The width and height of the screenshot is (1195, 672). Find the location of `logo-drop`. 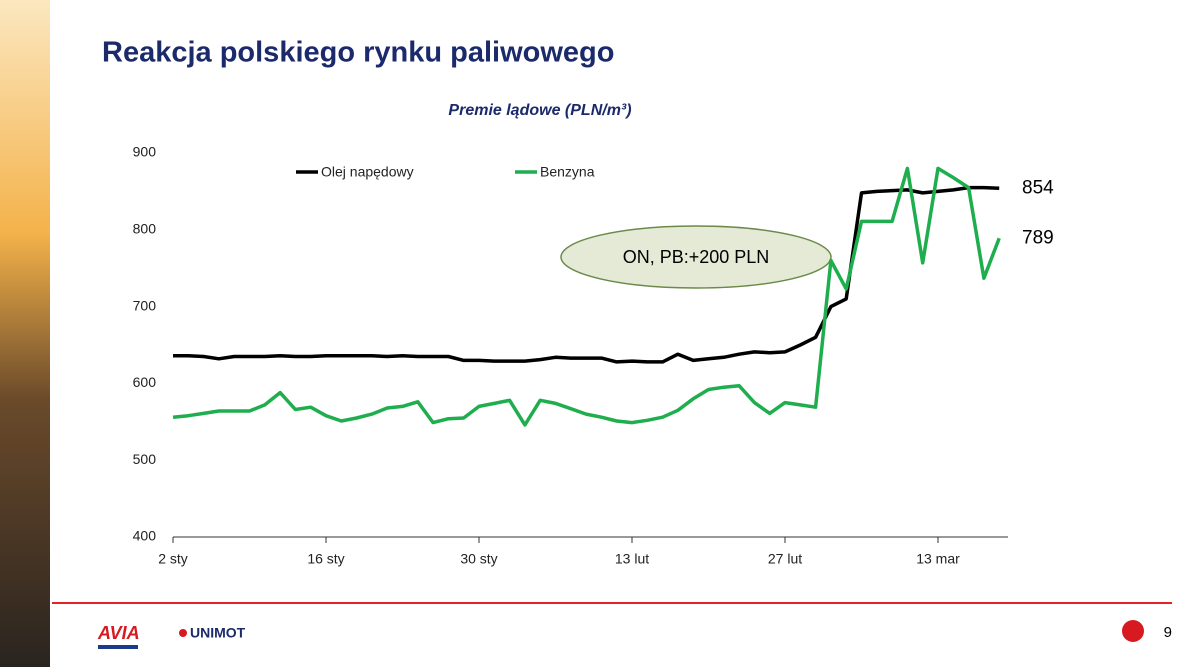

logo-drop is located at coordinates (183, 633).